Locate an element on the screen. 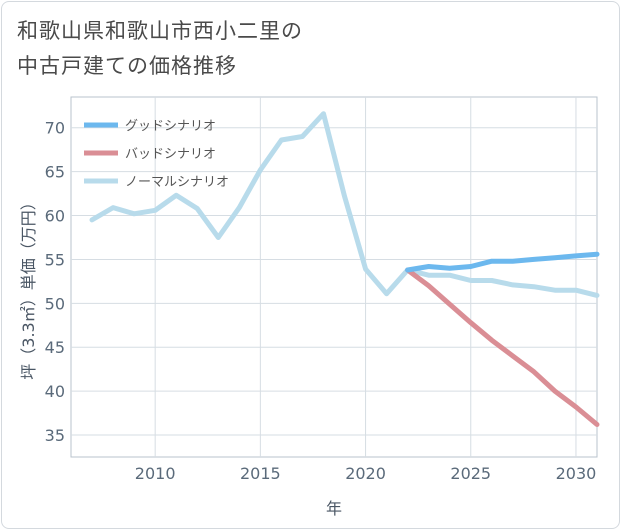  legend-label-0: グッドシナリオ is located at coordinates (170, 126).